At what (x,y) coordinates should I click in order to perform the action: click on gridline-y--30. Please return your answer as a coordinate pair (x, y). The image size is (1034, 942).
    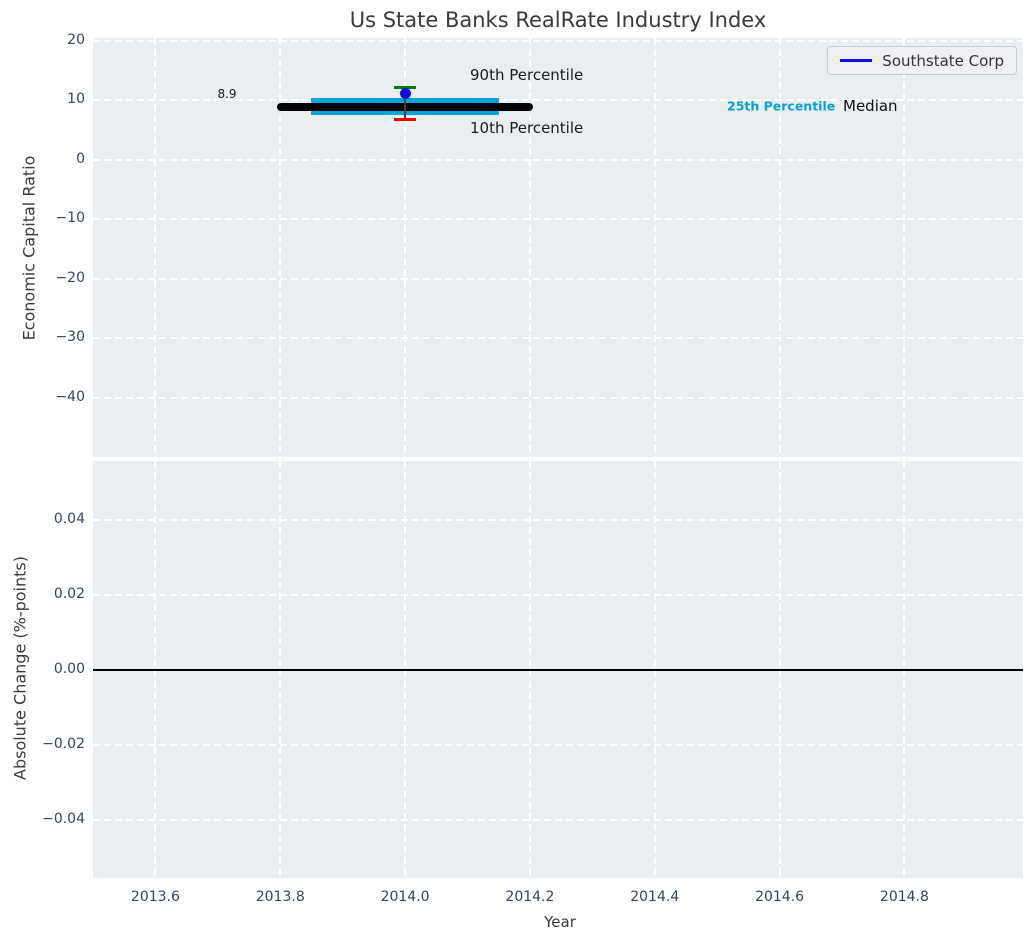
    Looking at the image, I should click on (558, 338).